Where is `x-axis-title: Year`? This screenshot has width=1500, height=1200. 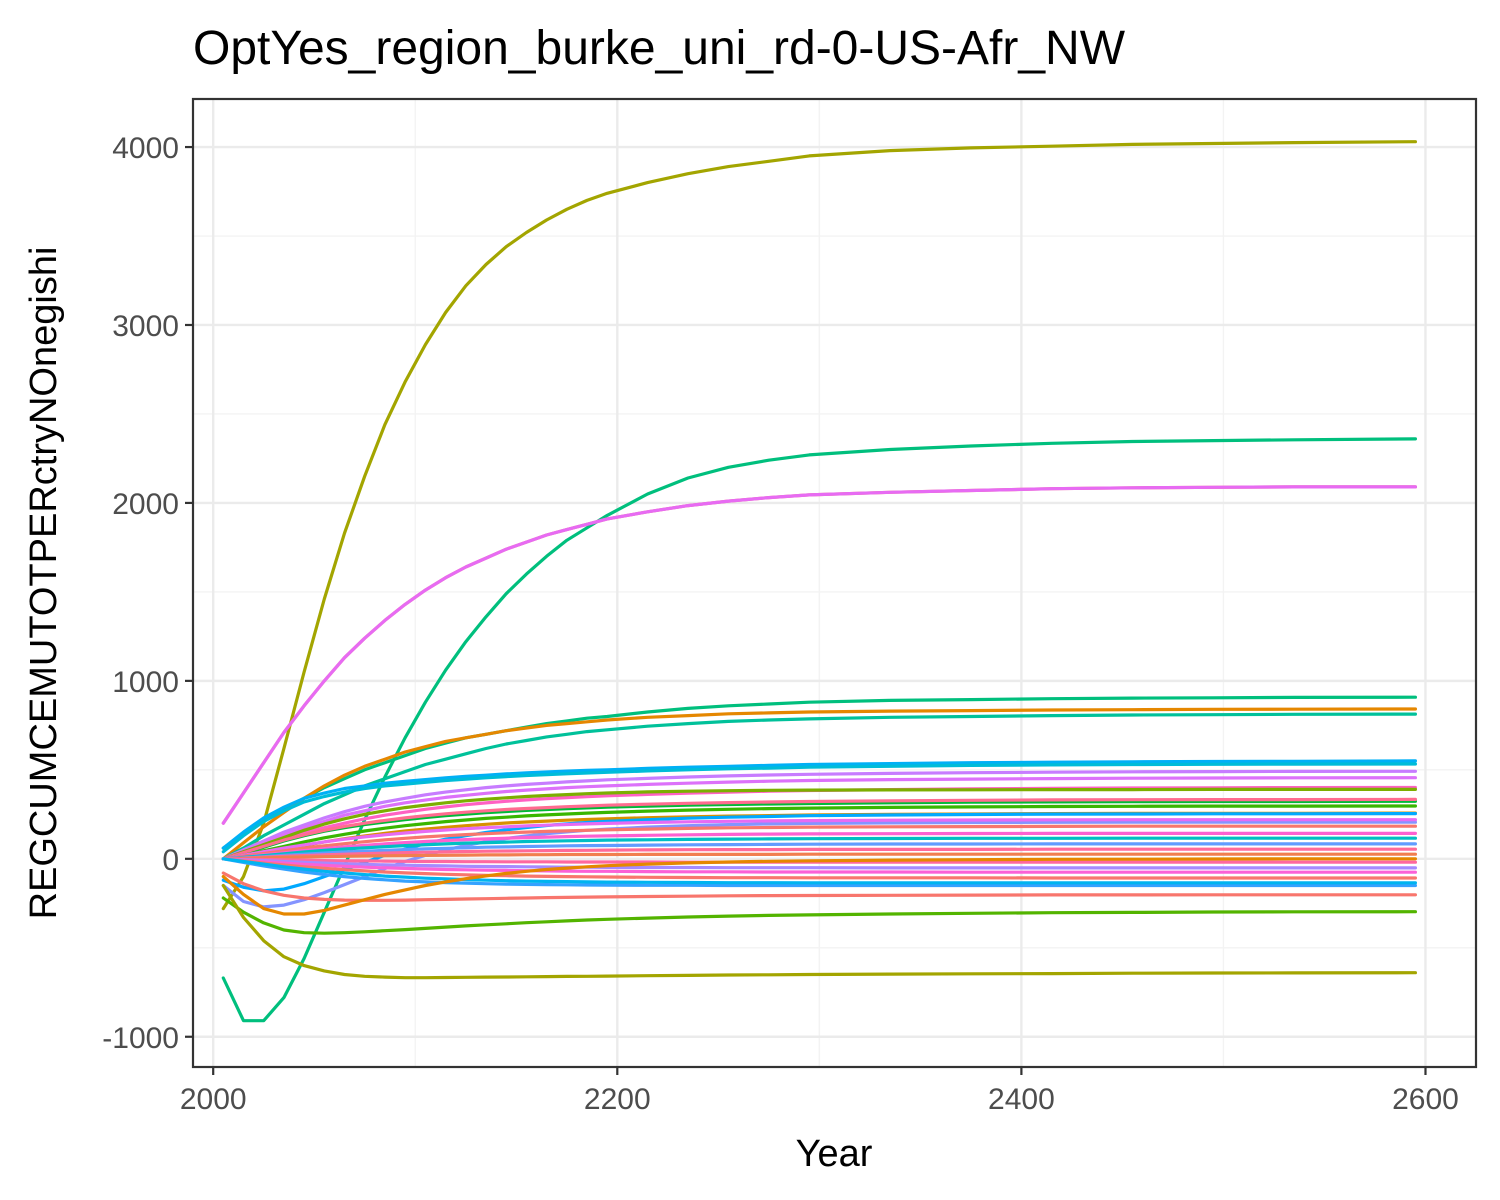 x-axis-title: Year is located at coordinates (834, 1154).